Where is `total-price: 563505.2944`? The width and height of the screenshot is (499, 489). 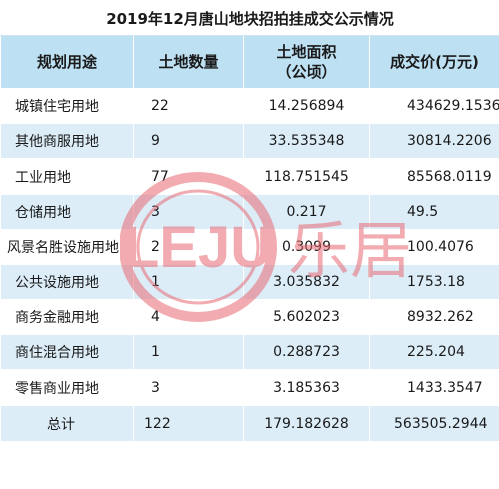
total-price: 563505.2944 is located at coordinates (434, 423).